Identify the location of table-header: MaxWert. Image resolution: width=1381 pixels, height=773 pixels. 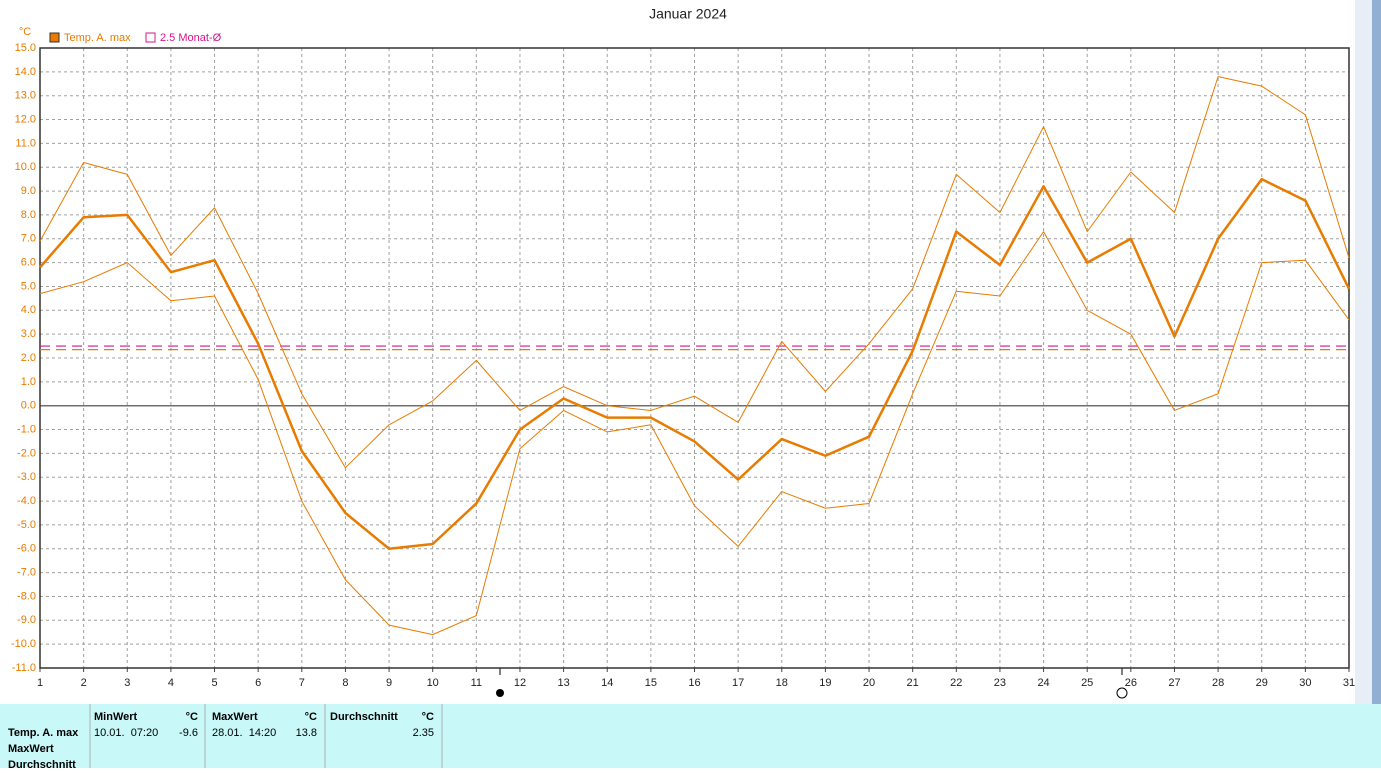
(235, 717).